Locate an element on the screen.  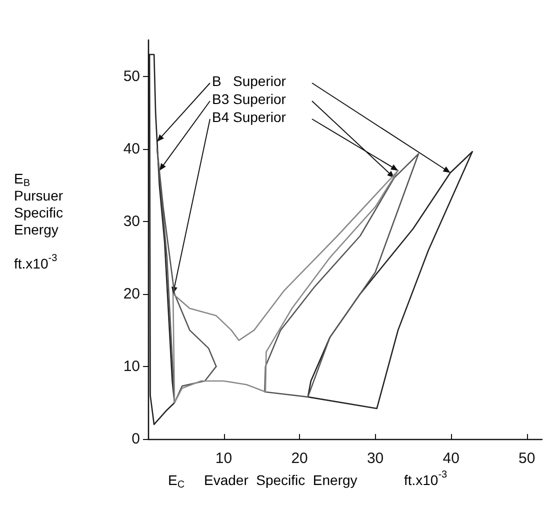
y-tick-label: 10 is located at coordinates (131, 366).